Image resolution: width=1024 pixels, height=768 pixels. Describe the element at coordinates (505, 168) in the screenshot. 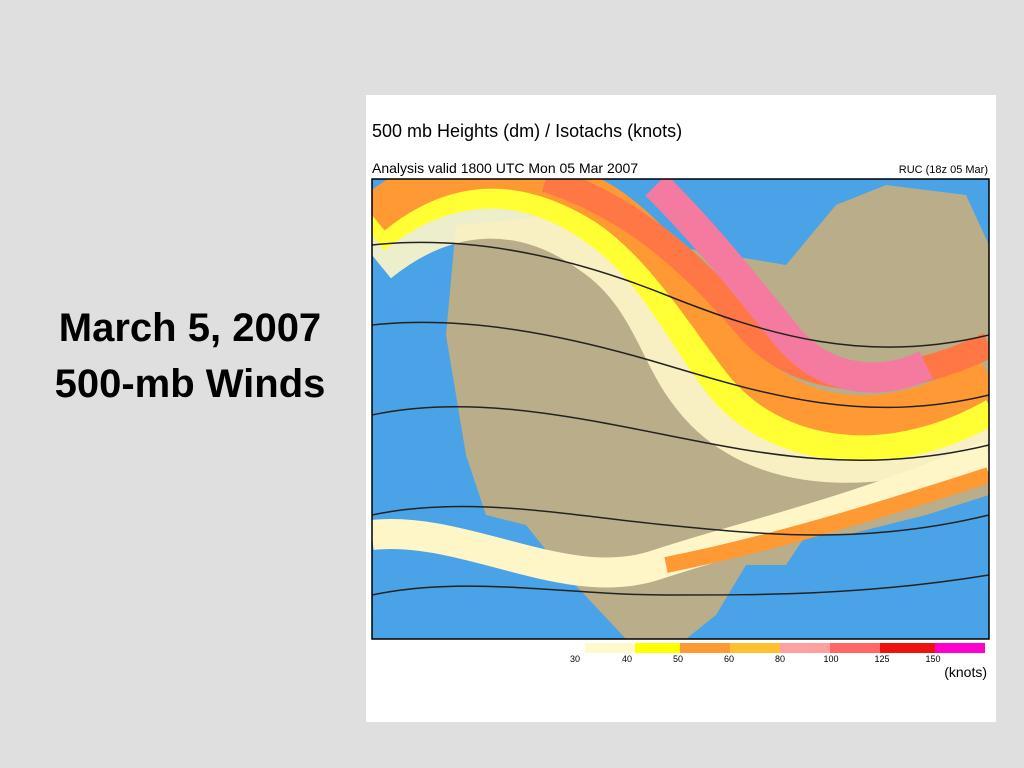

I see `map-subtitle: Analysis valid 1800 UTC Mon 05 Mar 2007` at that location.